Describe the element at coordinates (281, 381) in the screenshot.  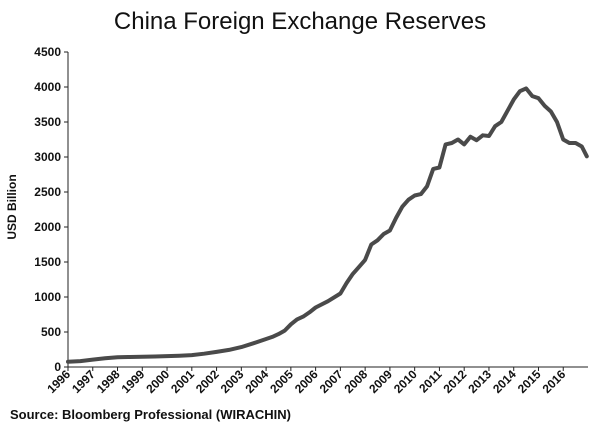
I see `x-tick-label: 2005` at that location.